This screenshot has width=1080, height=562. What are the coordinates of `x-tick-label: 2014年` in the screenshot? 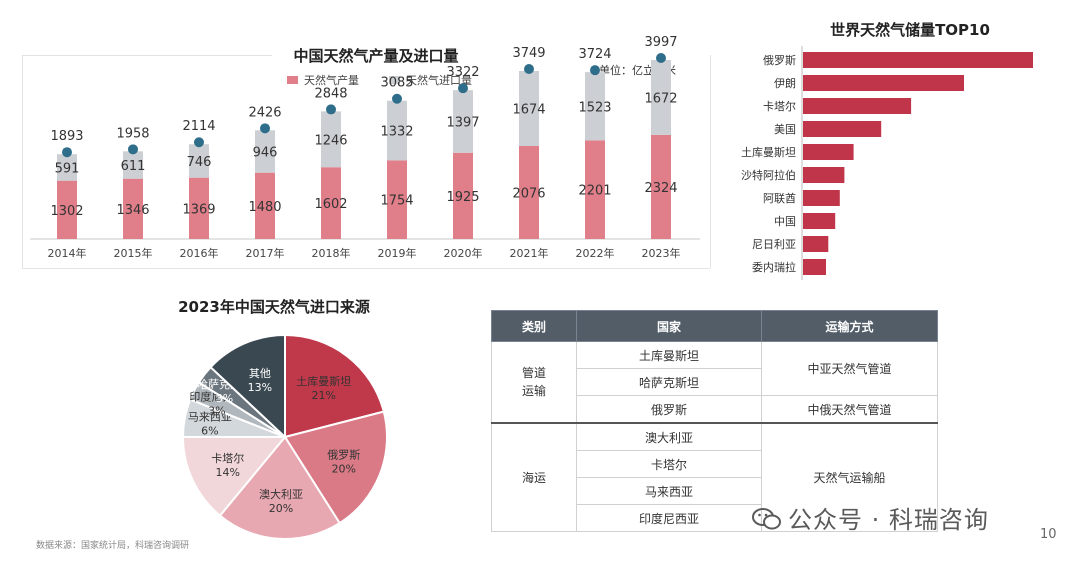 It's located at (67, 253).